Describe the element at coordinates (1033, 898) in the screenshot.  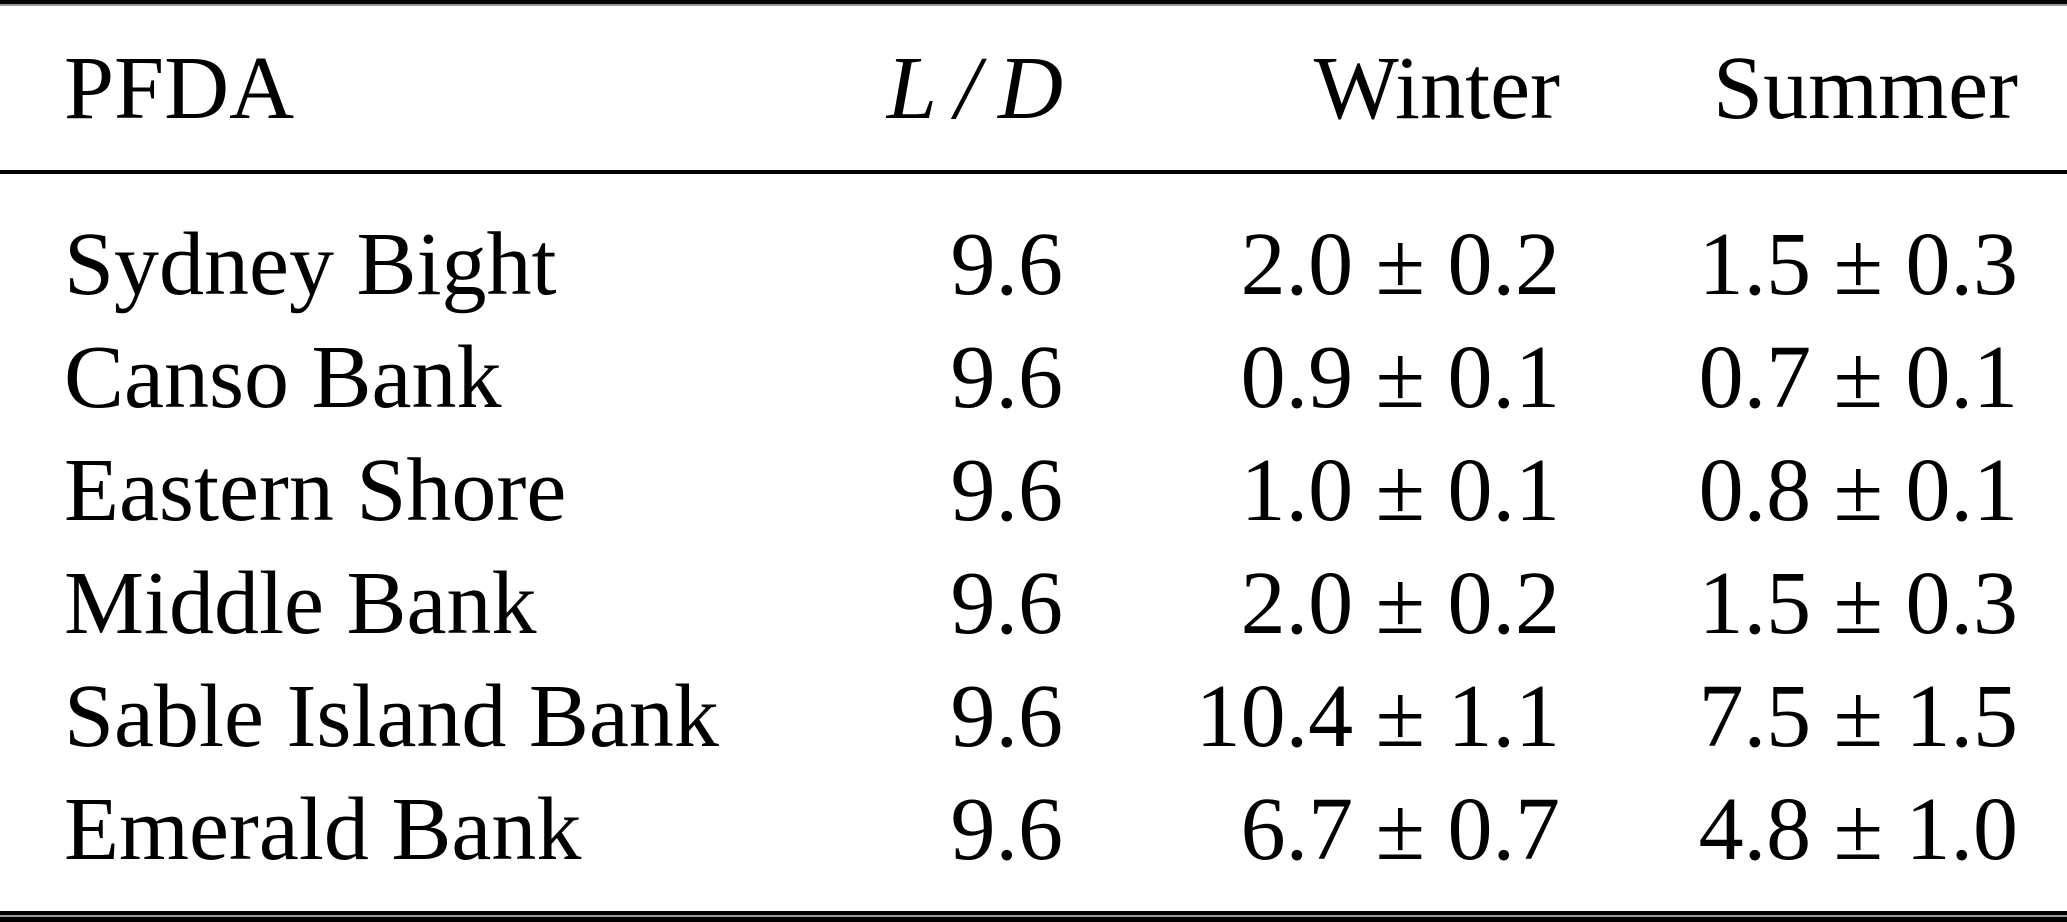
I see `bottom-spacer` at that location.